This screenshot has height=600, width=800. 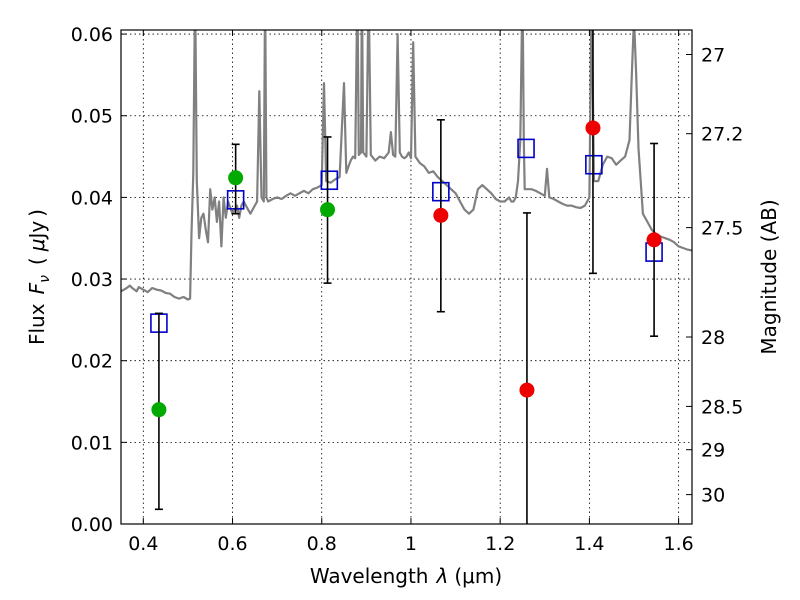 What do you see at coordinates (92, 198) in the screenshot?
I see `y-tick-label: 0.04` at bounding box center [92, 198].